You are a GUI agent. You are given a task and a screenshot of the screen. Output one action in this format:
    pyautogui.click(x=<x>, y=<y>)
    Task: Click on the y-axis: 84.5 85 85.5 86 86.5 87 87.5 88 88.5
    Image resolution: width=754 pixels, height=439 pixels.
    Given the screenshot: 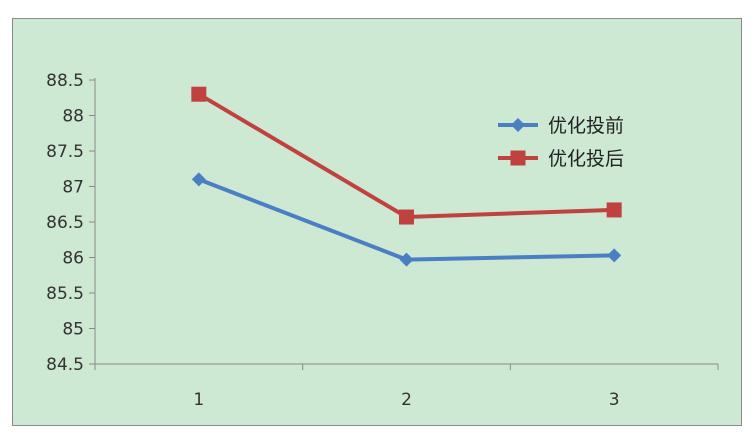 What is the action you would take?
    pyautogui.click(x=71, y=223)
    